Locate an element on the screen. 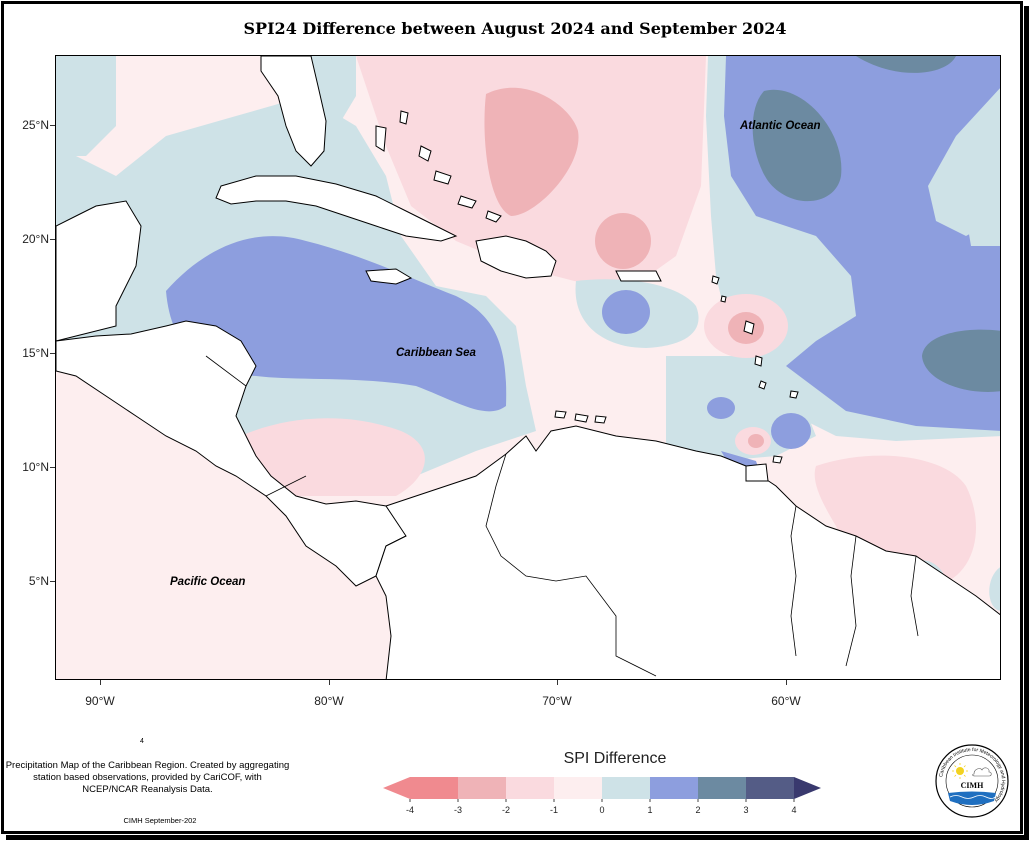  y-tick-label: 15°N is located at coordinates (35, 353).